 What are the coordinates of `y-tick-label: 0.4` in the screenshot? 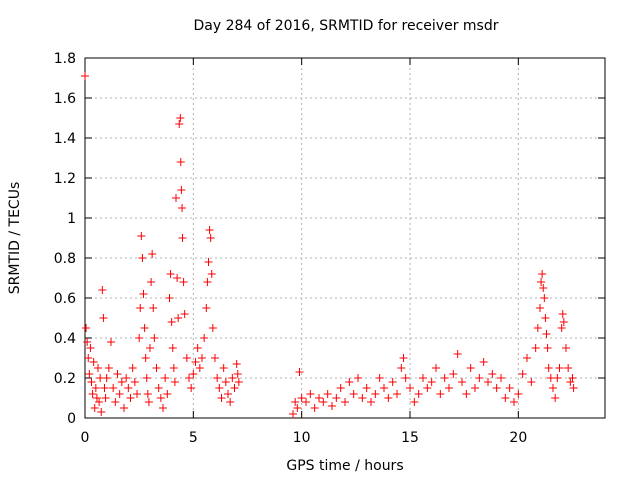 It's located at (65, 339).